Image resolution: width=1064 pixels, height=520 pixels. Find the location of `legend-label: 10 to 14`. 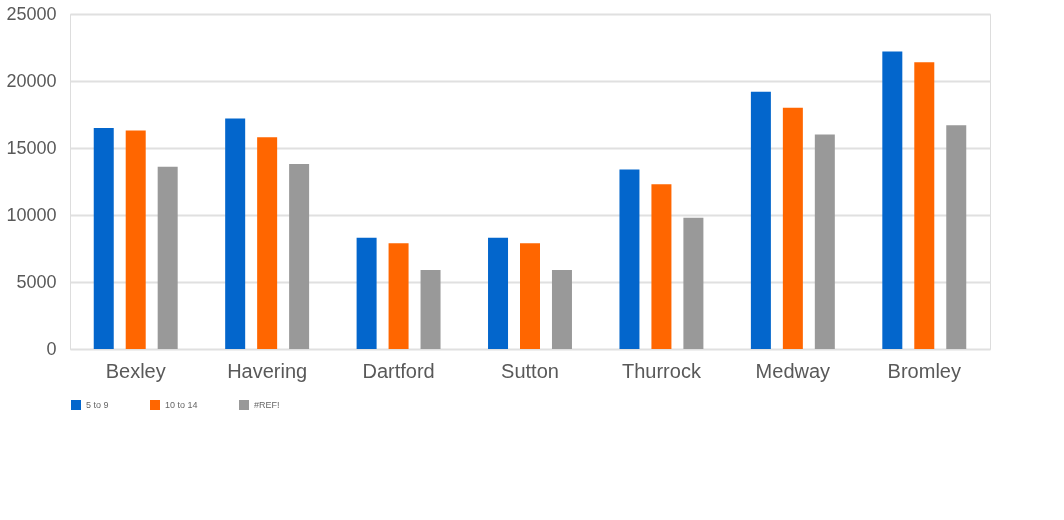

legend-label: 10 to 14 is located at coordinates (181, 405).